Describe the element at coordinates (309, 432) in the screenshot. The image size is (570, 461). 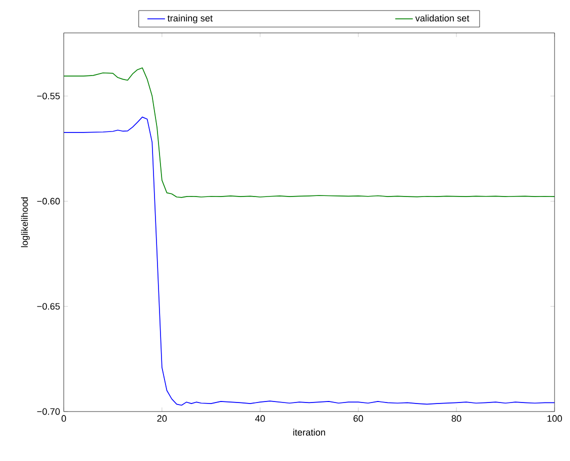
I see `x-axis-title: iteration` at that location.